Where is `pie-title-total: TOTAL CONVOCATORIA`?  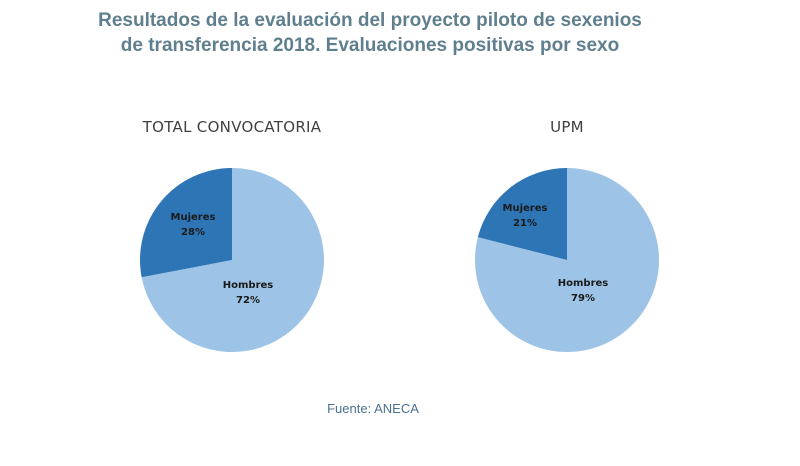 pie-title-total: TOTAL CONVOCATORIA is located at coordinates (232, 127).